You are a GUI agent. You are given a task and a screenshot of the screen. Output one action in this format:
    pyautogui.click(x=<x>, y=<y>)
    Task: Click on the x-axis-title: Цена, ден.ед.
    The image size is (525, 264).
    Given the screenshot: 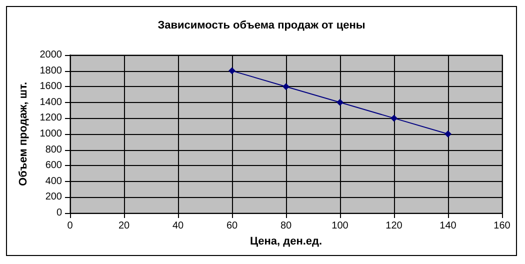 What is the action you would take?
    pyautogui.click(x=286, y=241)
    